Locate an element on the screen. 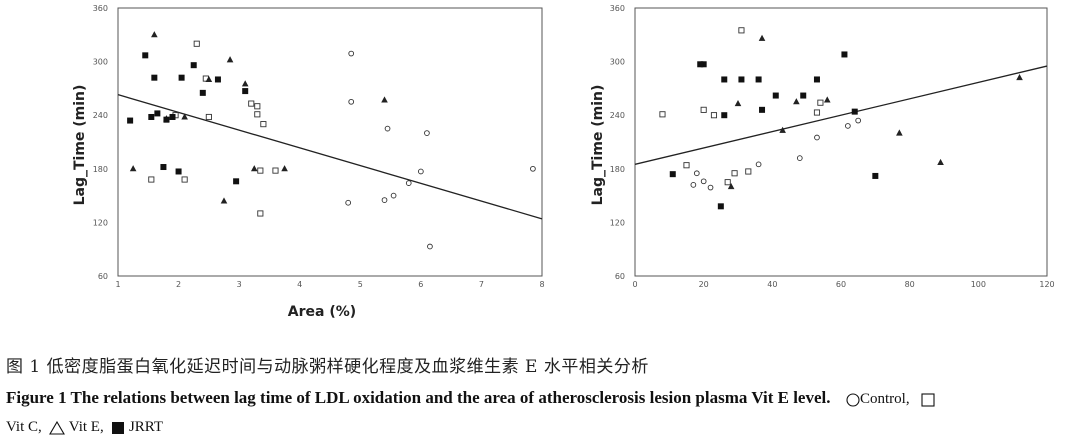 The height and width of the screenshot is (439, 1080). x-tick-label: 6 is located at coordinates (420, 284).